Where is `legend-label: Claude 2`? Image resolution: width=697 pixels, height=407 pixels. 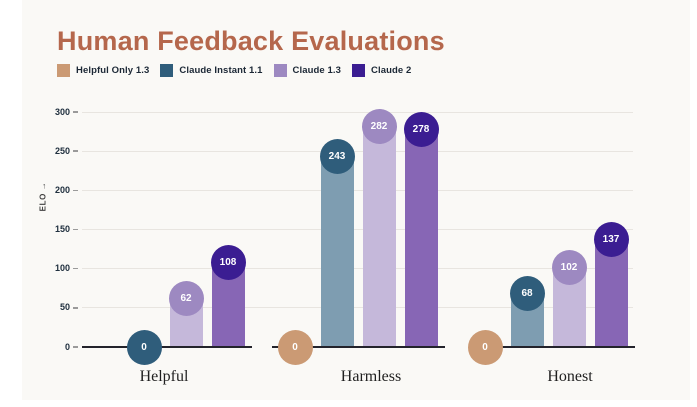
legend-label: Claude 2 is located at coordinates (391, 70).